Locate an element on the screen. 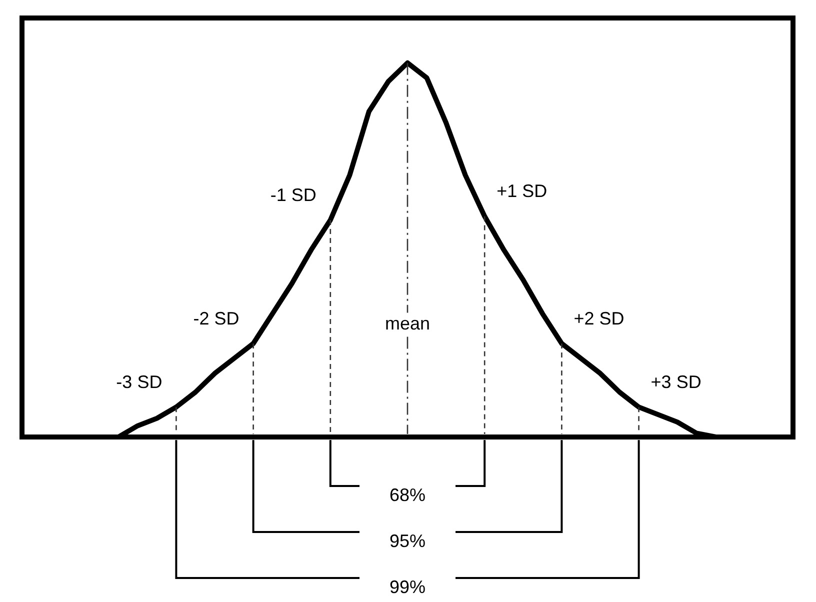 The width and height of the screenshot is (816, 602). annotation: -2 SD is located at coordinates (216, 318).